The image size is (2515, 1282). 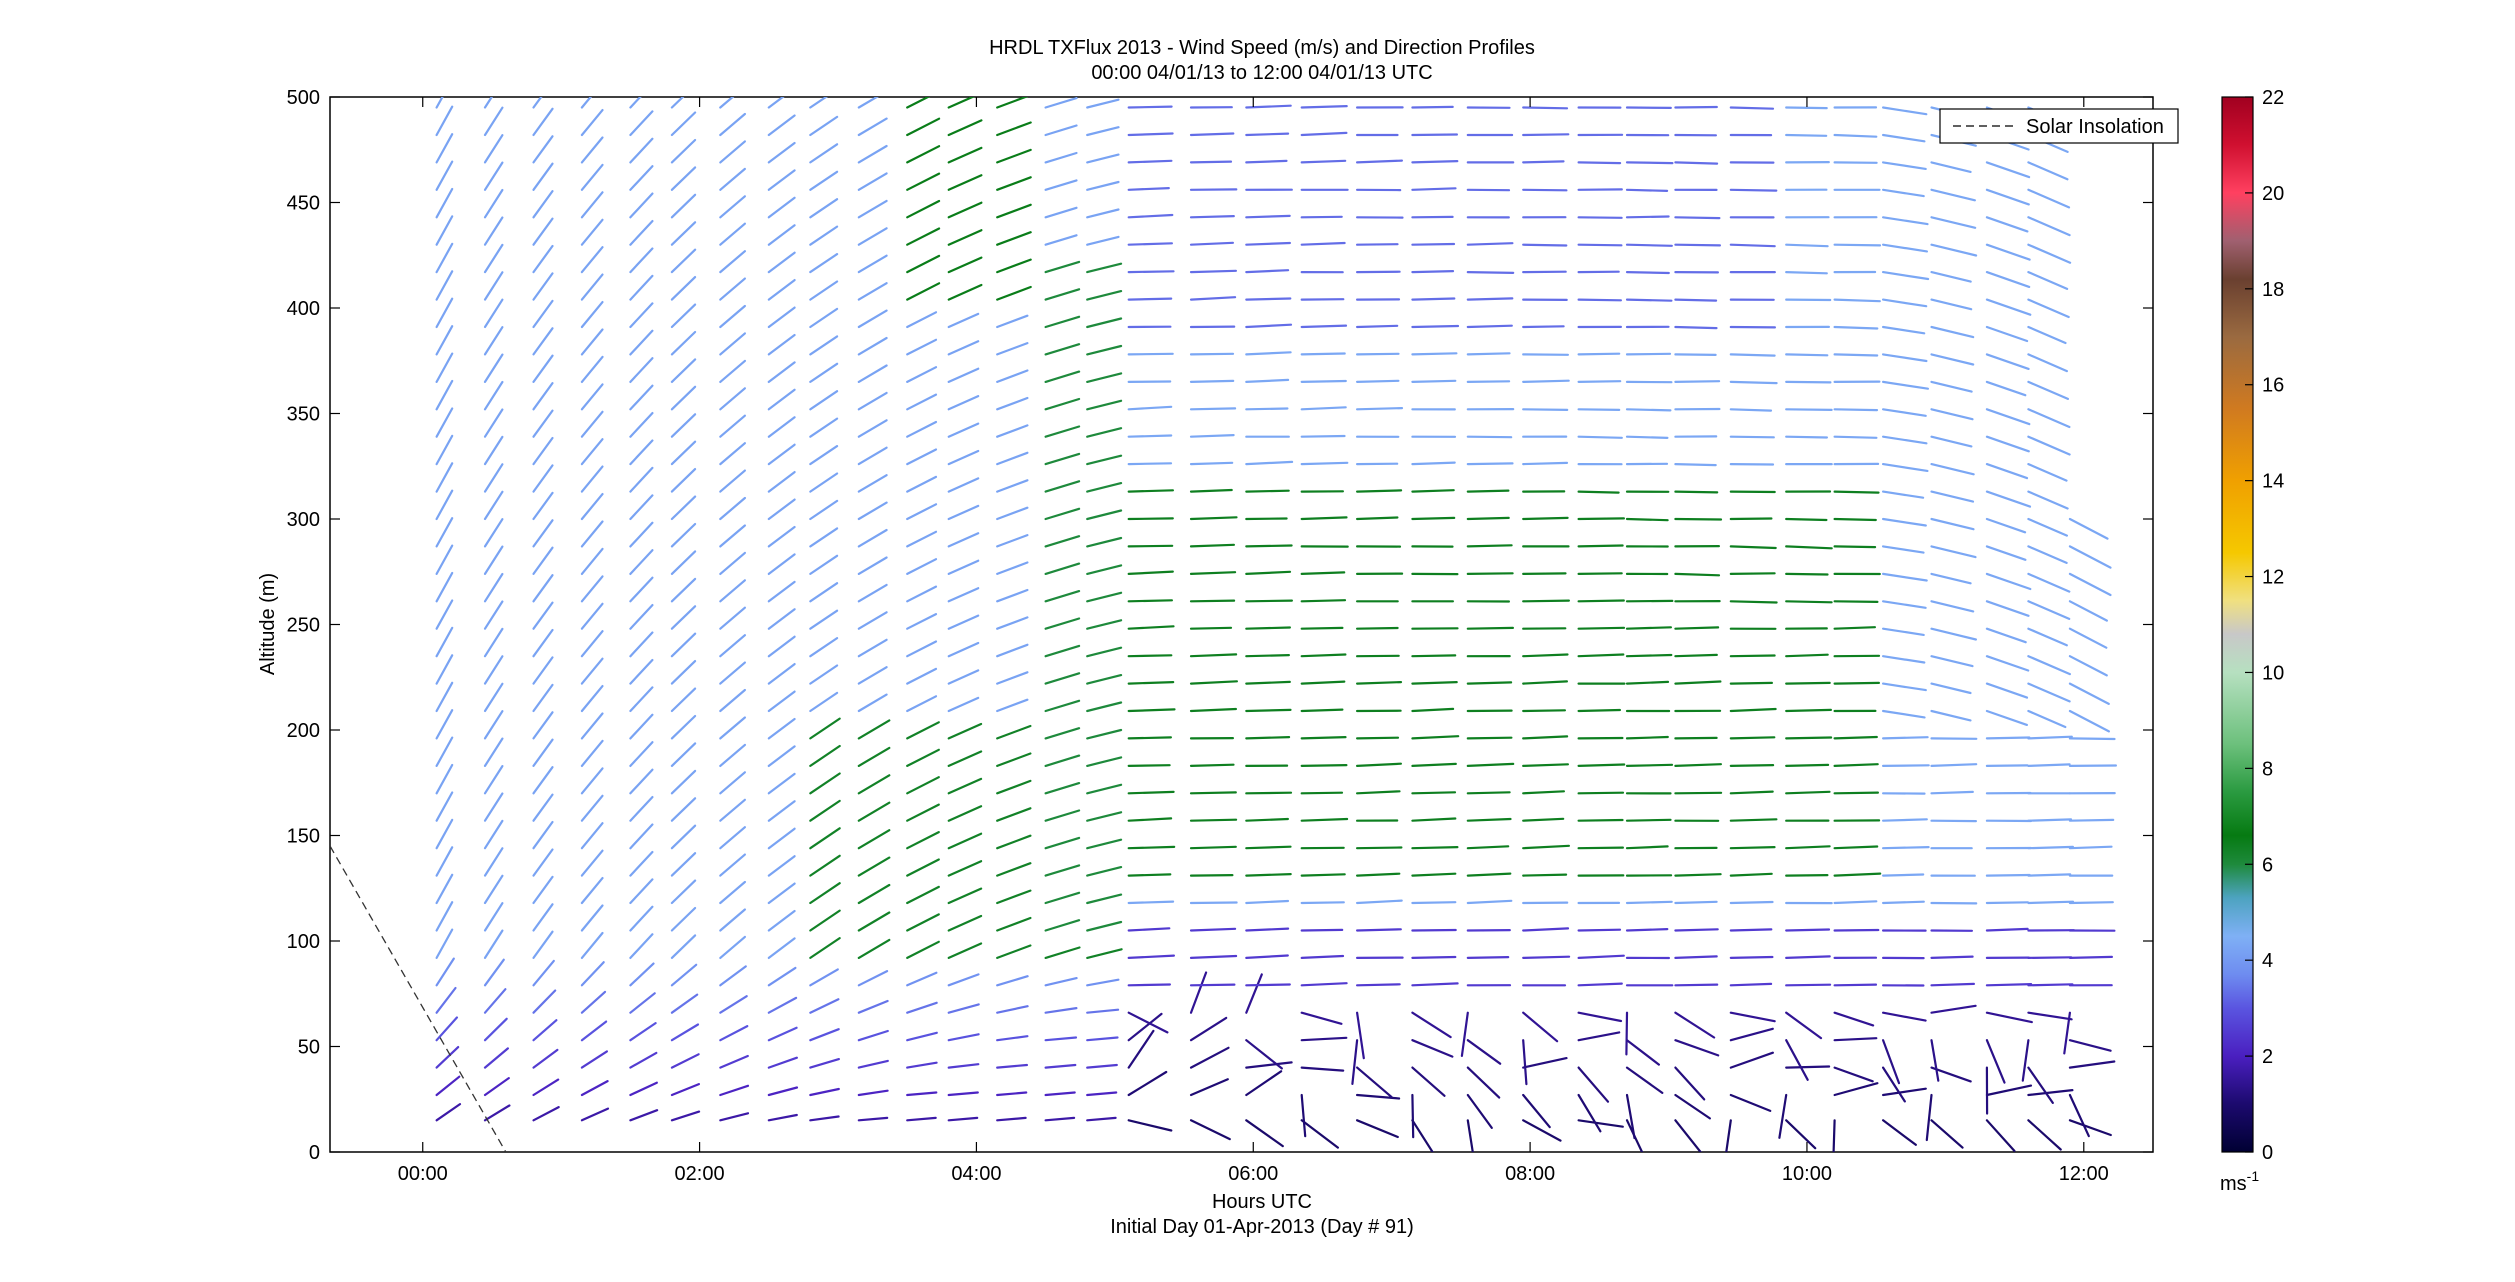 What do you see at coordinates (1807, 1174) in the screenshot?
I see `x-tick-label: 10:00` at bounding box center [1807, 1174].